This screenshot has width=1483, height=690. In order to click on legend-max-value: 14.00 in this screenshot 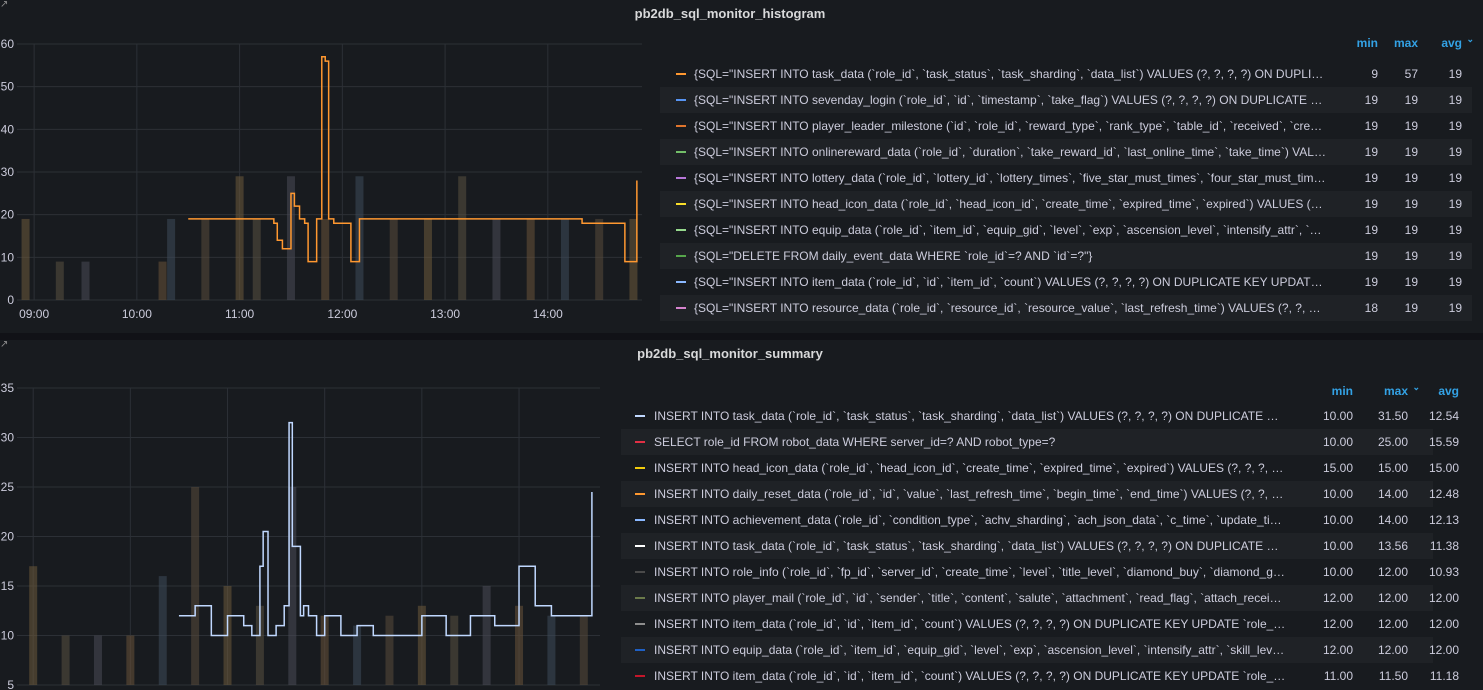, I will do `click(1392, 520)`.